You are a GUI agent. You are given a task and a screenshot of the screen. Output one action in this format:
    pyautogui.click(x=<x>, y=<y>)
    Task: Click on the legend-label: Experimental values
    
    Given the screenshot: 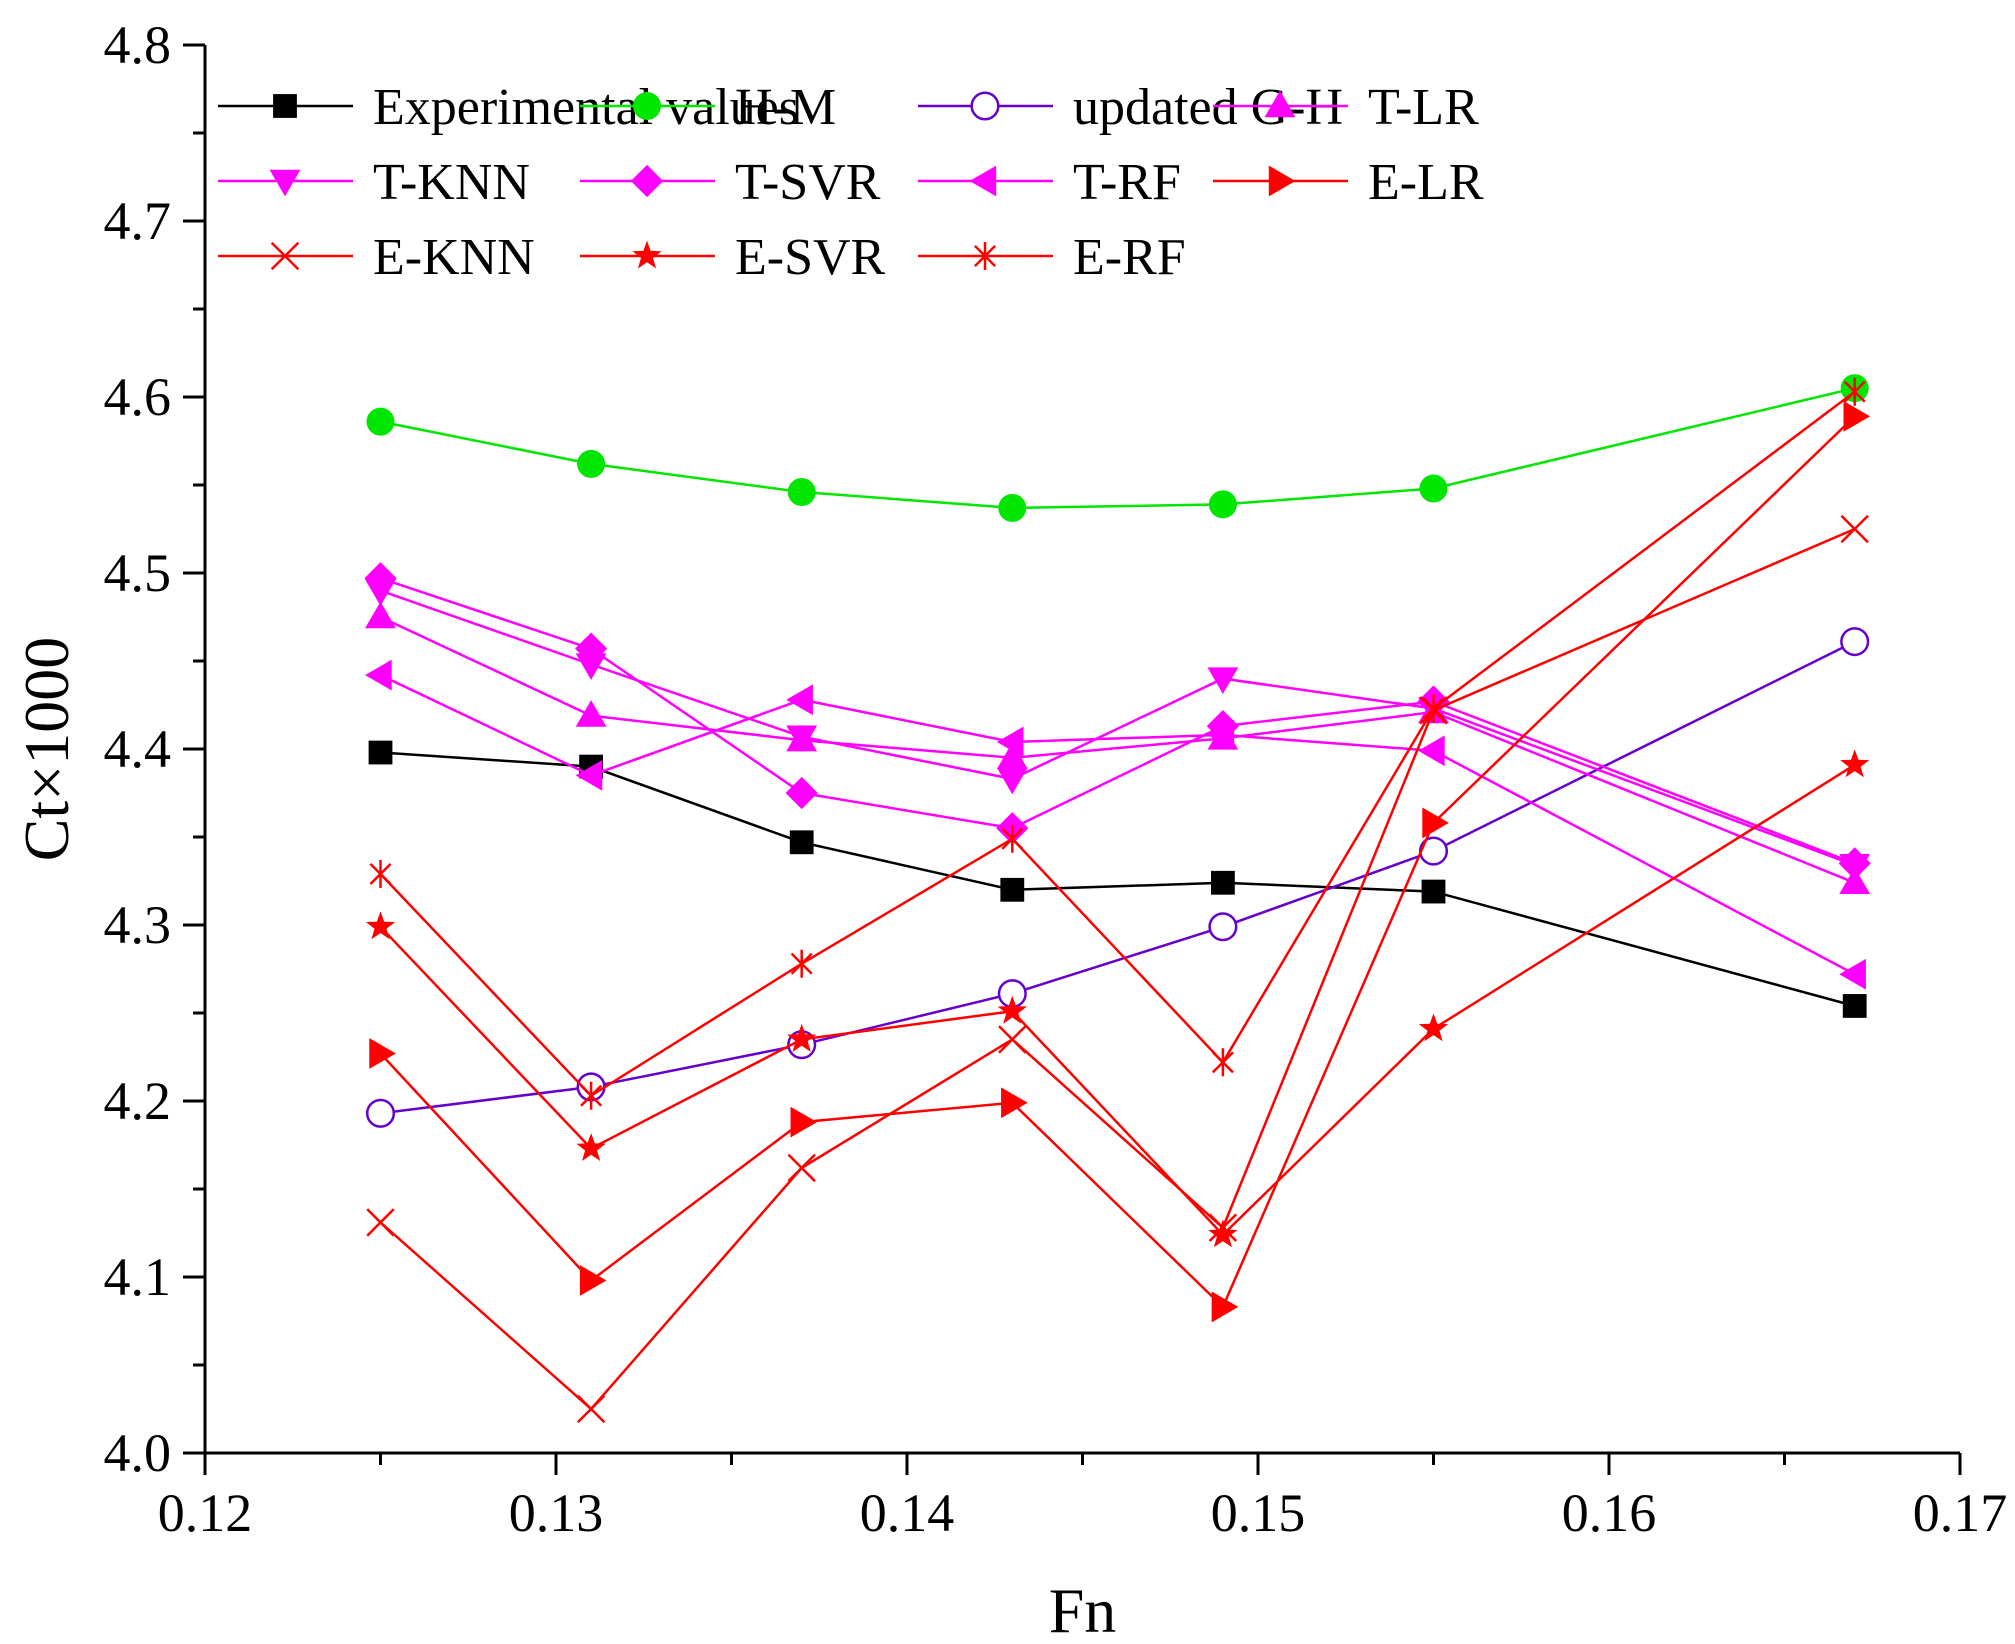 What is the action you would take?
    pyautogui.click(x=586, y=107)
    